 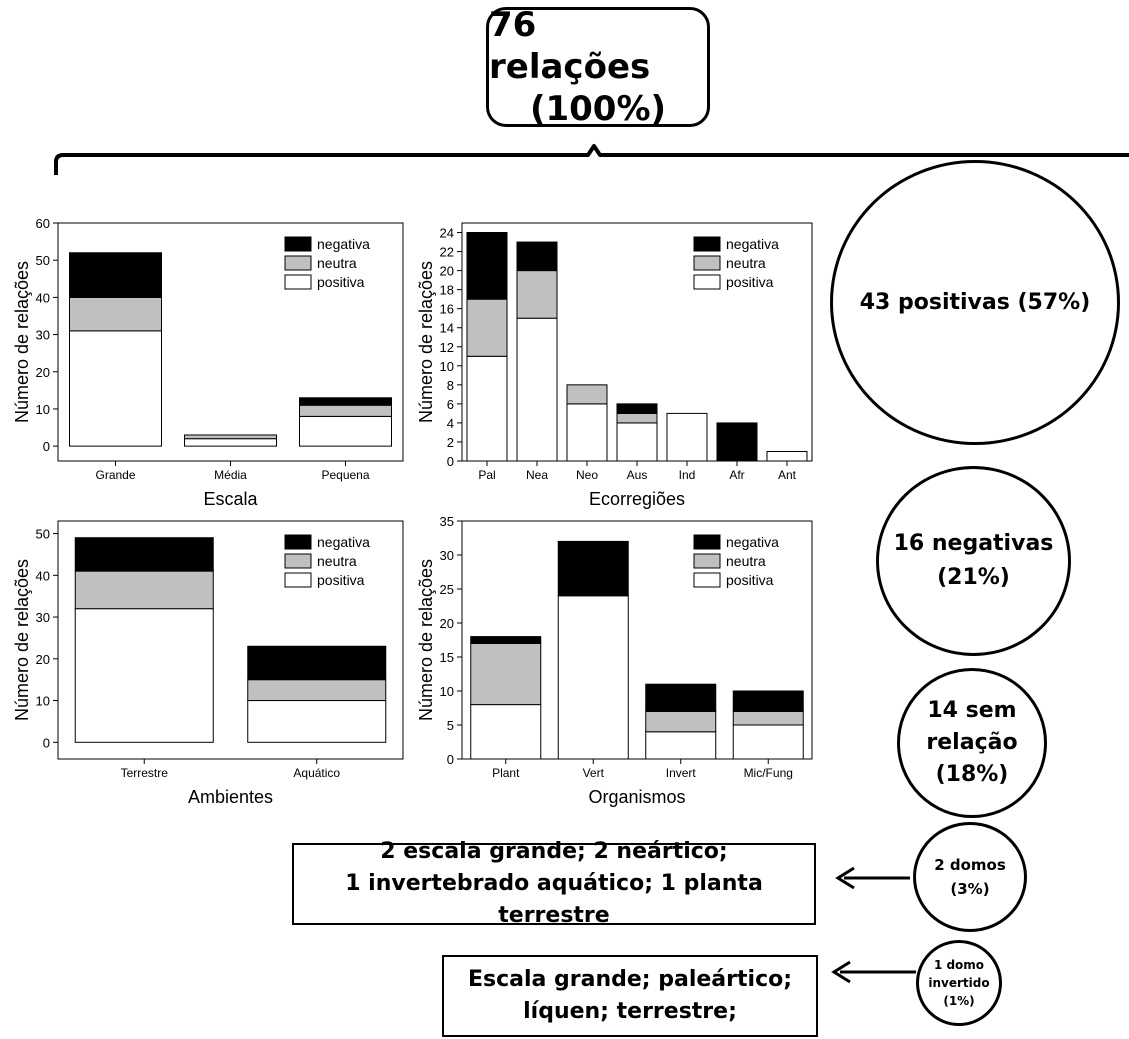 I want to click on positive-summary-circle: 43 positivas (57%), so click(x=975, y=302).